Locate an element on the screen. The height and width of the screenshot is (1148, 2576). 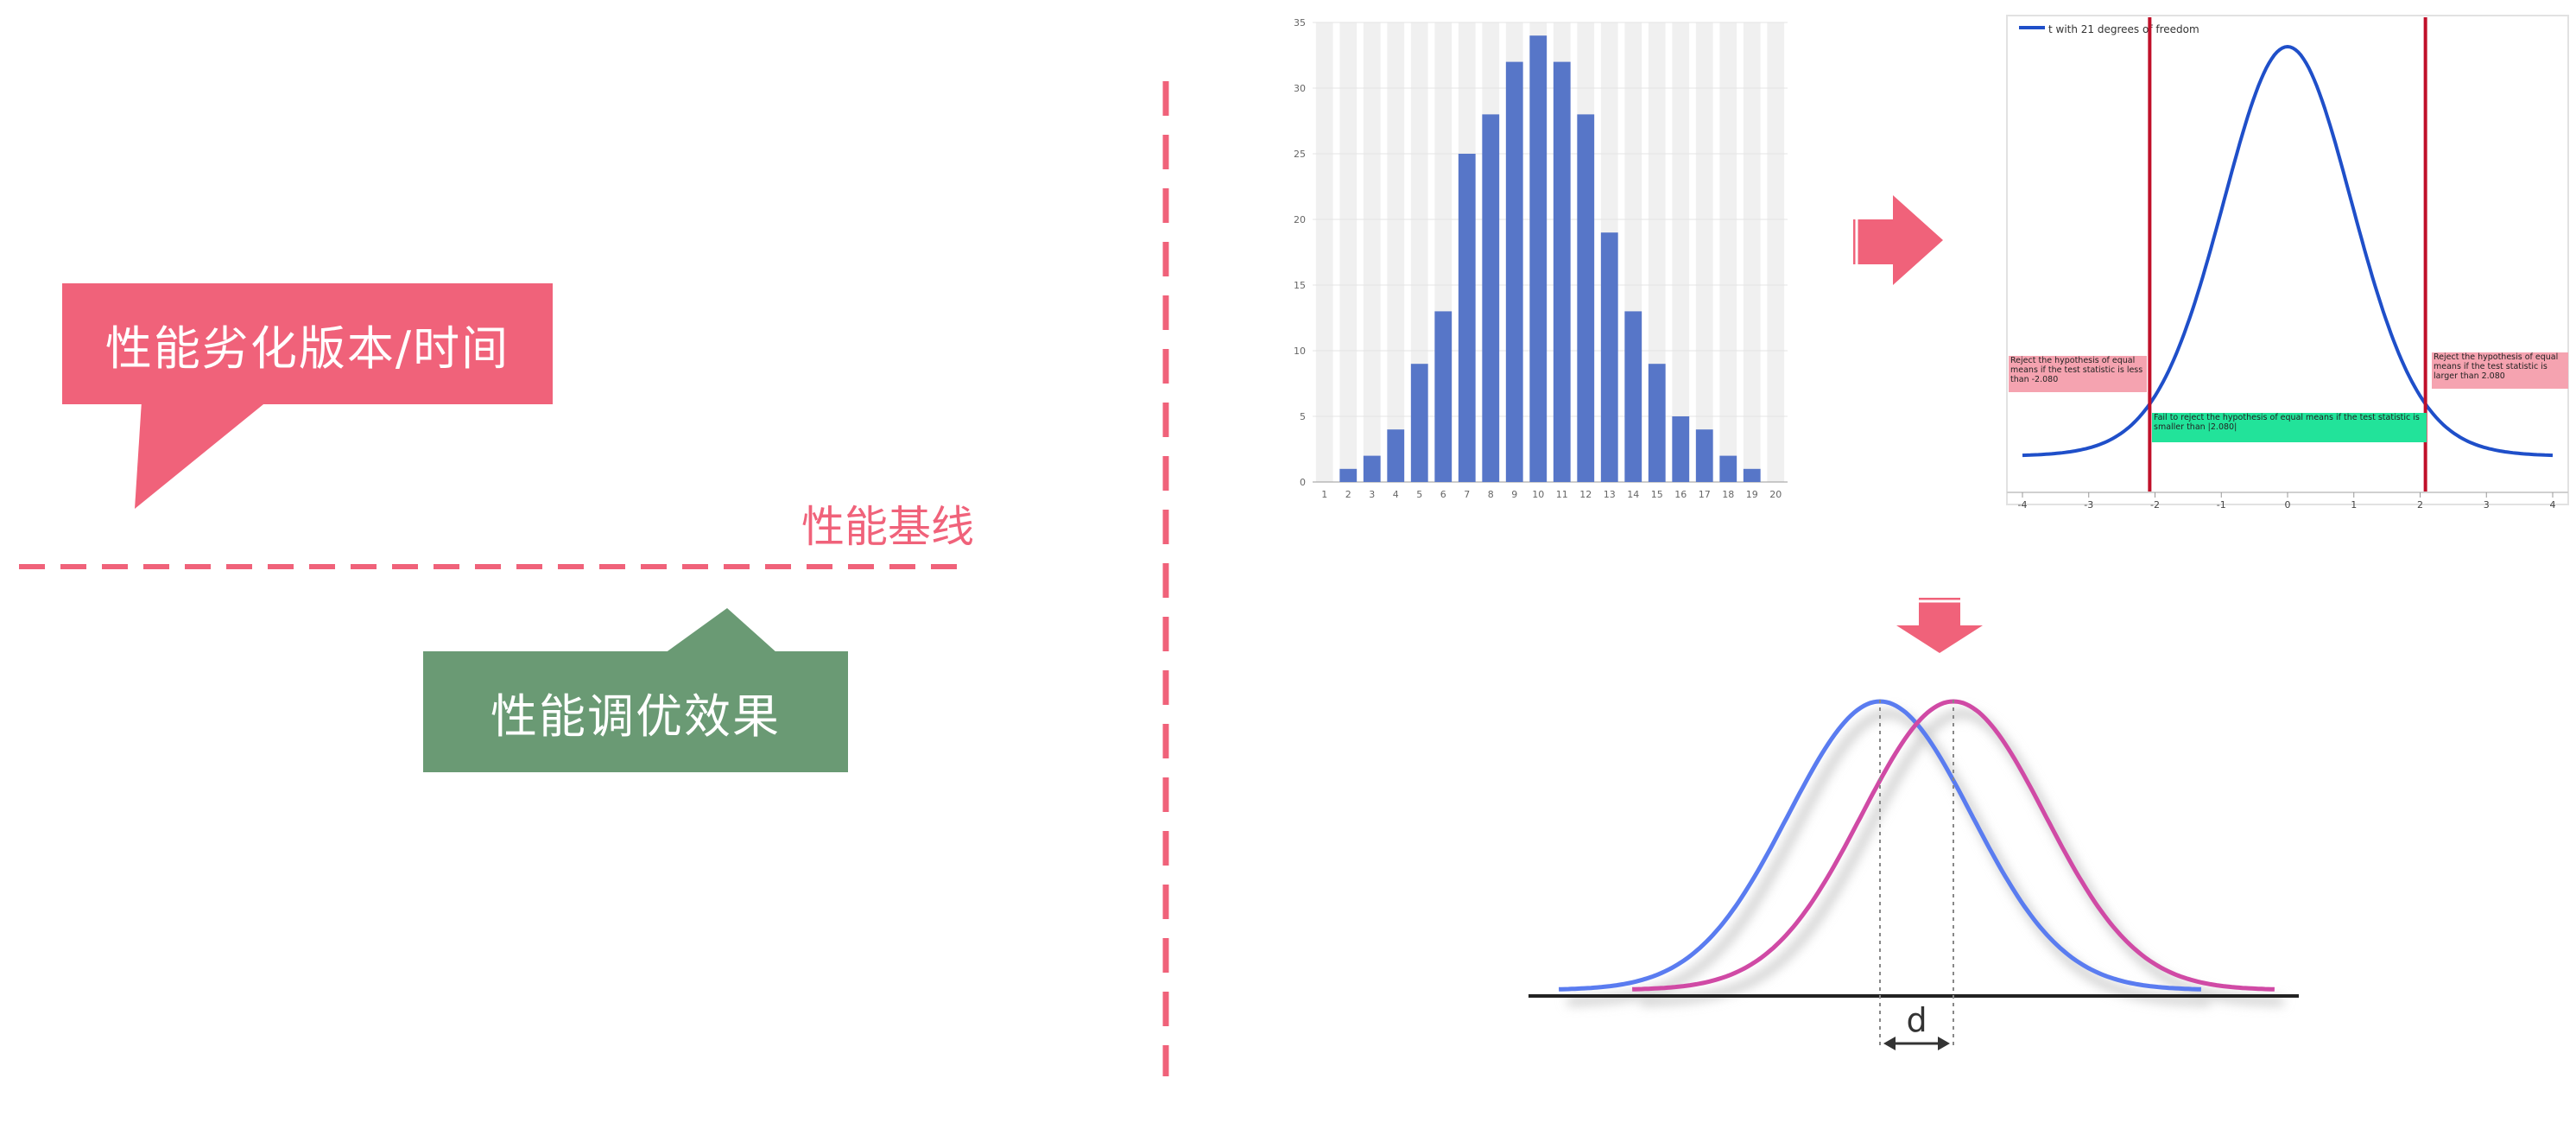
histogram-x-tick-label: 7 is located at coordinates (1467, 494).